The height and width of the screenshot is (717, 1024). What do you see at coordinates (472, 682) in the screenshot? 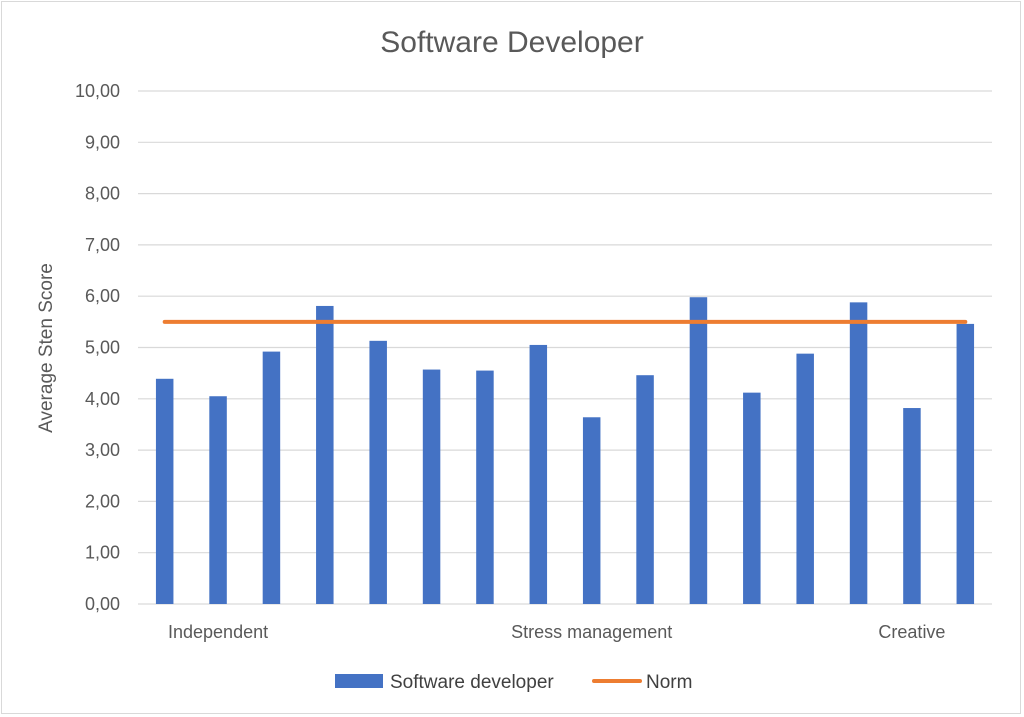
I see `legend-label-software-developer: Software developer` at bounding box center [472, 682].